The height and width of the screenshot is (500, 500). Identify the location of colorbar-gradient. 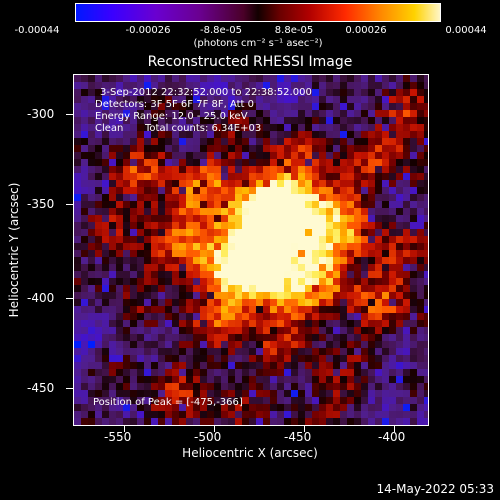
(258, 12).